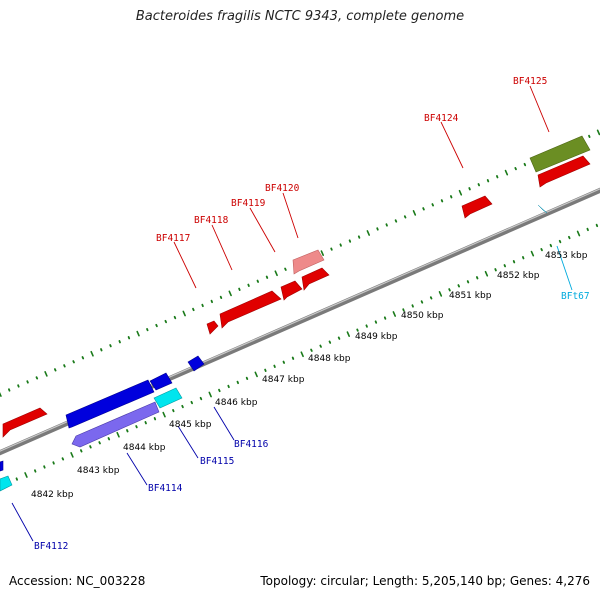 The image size is (600, 600). I want to click on tick-label: 4849 kbp, so click(376, 337).